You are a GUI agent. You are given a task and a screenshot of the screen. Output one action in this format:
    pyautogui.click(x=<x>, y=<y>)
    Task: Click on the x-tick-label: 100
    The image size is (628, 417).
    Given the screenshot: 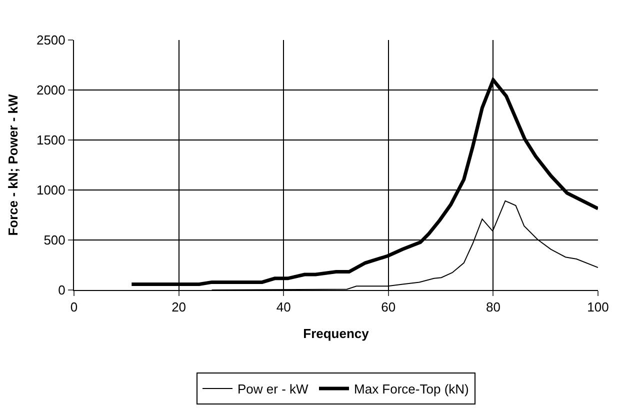 What is the action you would take?
    pyautogui.click(x=598, y=307)
    